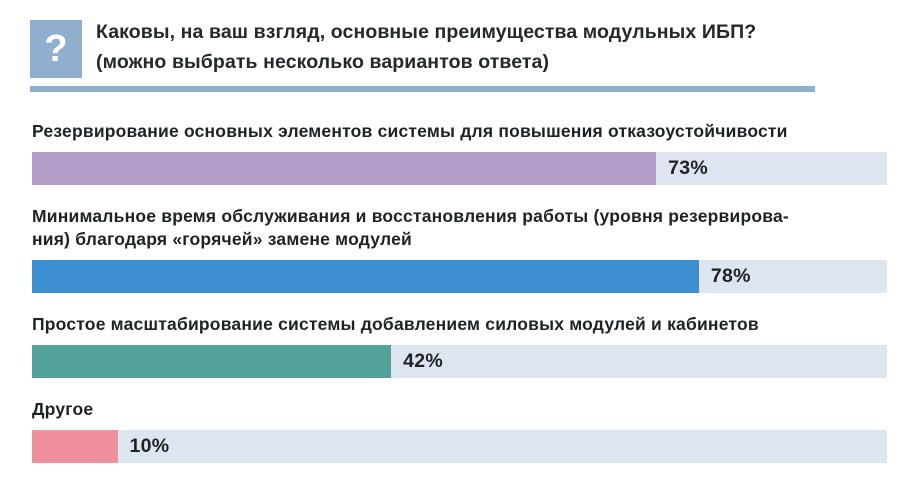 The height and width of the screenshot is (480, 908). I want to click on bar-track: 73%, so click(459, 168).